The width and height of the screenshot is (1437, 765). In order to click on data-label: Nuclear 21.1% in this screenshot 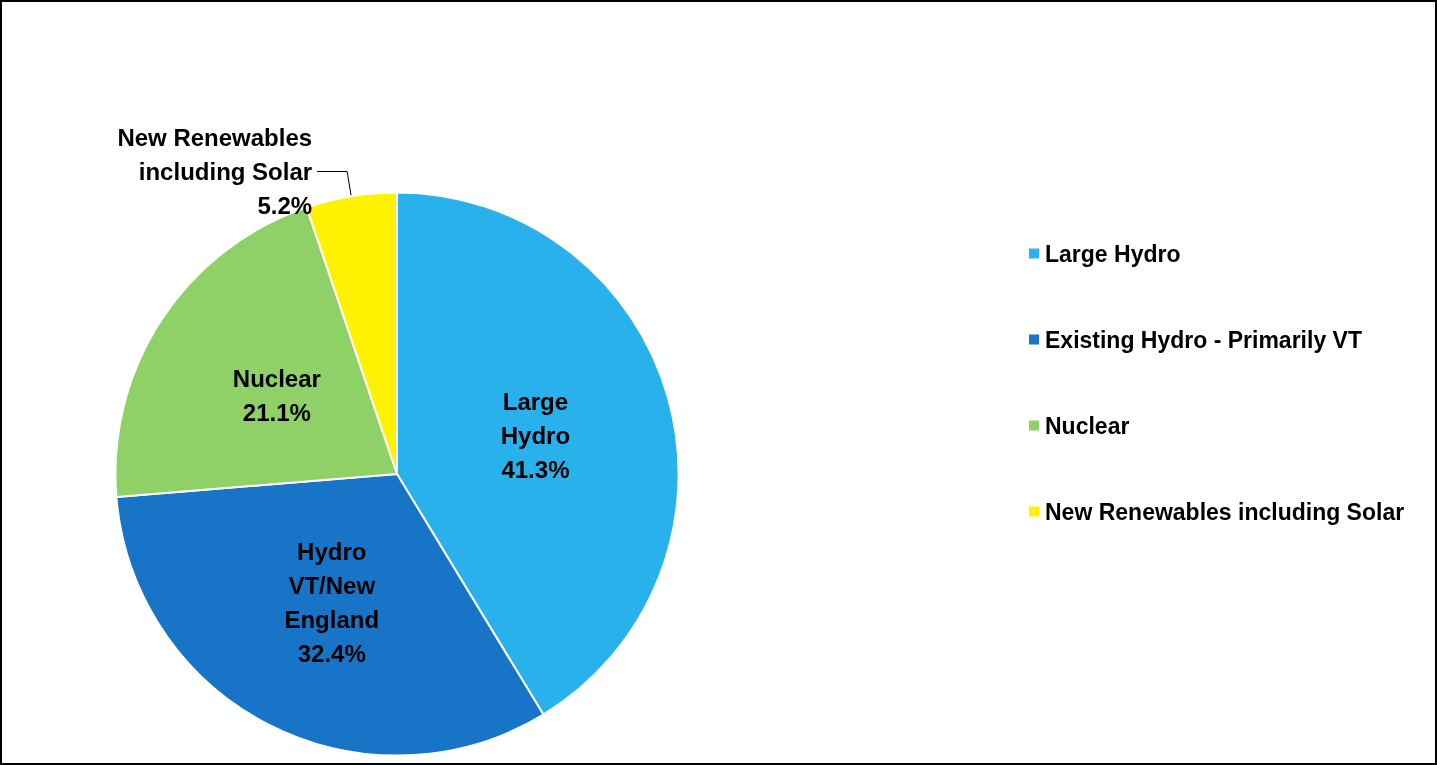, I will do `click(276, 395)`.